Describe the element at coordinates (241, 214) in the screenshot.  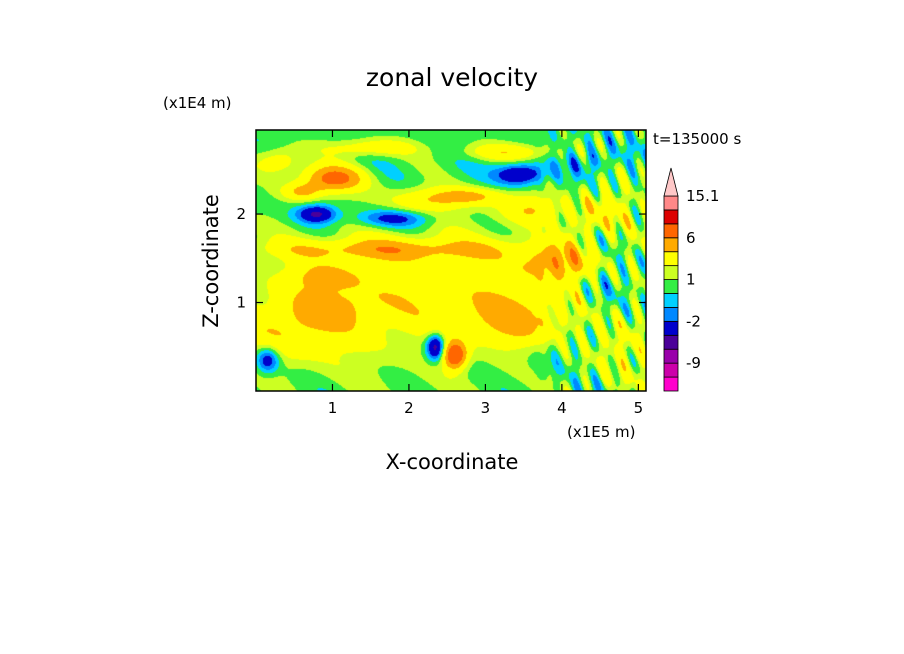
I see `y-tick-label: 2` at that location.